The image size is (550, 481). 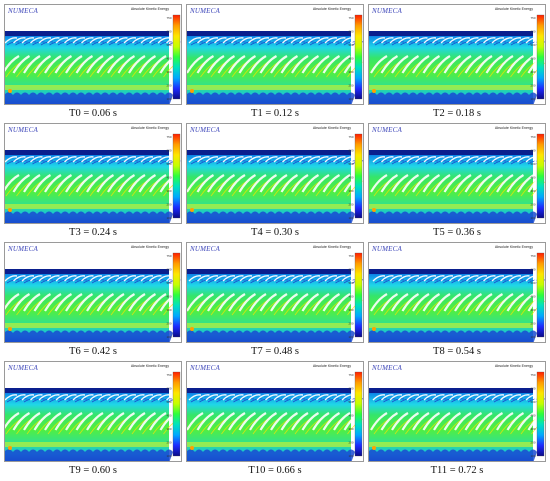 I want to click on brand-label: NUMECA, so click(x=23, y=11).